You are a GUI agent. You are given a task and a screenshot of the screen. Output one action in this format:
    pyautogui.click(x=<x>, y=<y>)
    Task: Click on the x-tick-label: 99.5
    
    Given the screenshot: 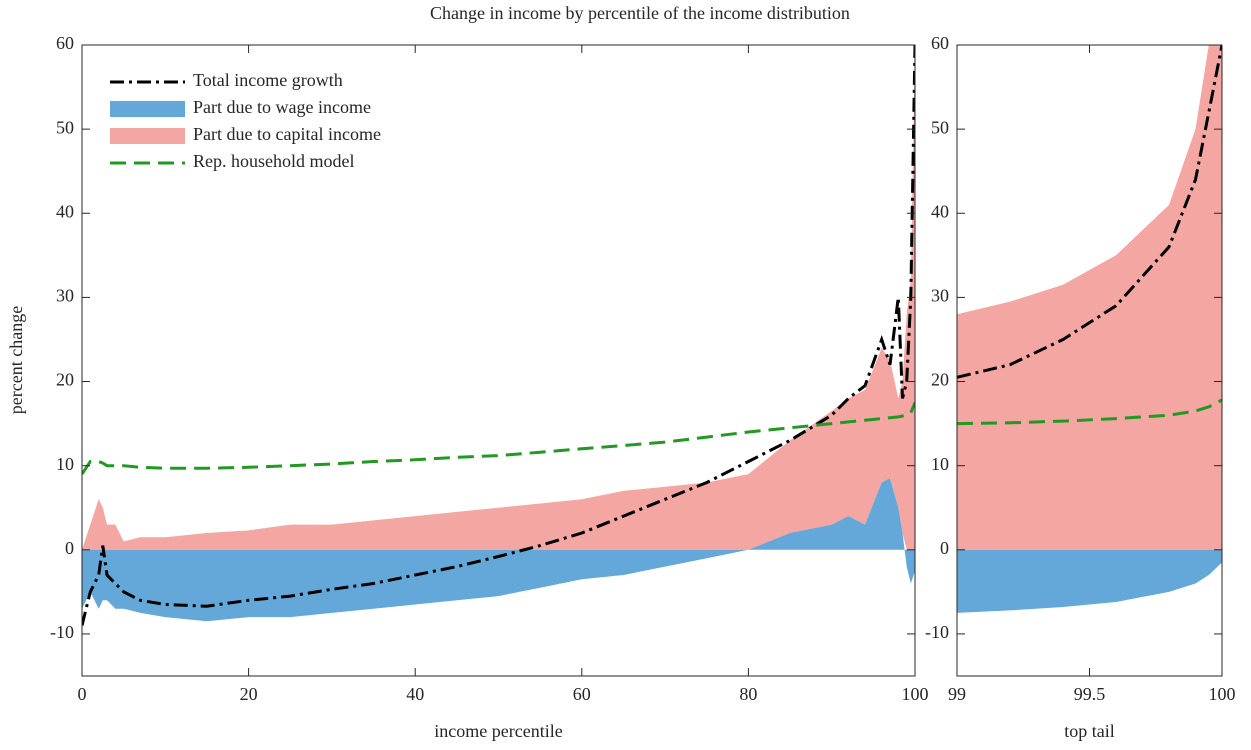 What is the action you would take?
    pyautogui.click(x=1090, y=694)
    